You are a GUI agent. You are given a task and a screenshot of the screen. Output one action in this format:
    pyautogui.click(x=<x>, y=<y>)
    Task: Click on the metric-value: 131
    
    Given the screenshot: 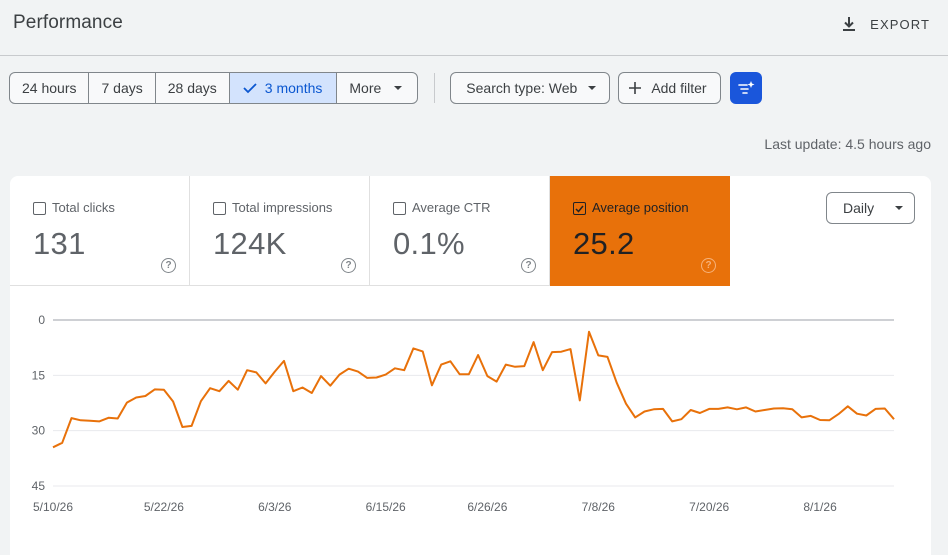 What is the action you would take?
    pyautogui.click(x=59, y=243)
    